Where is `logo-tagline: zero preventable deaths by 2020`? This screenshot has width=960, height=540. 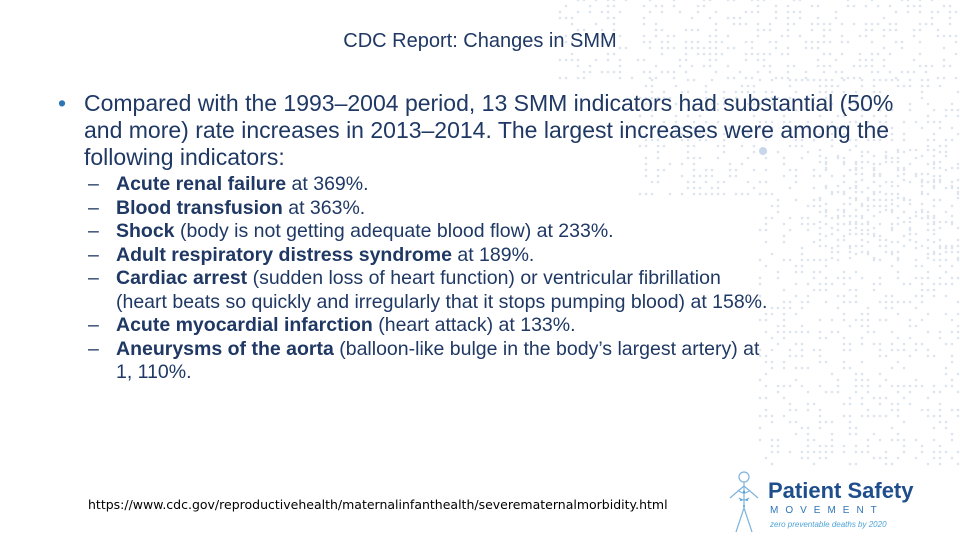
logo-tagline: zero preventable deaths by 2020 is located at coordinates (828, 524).